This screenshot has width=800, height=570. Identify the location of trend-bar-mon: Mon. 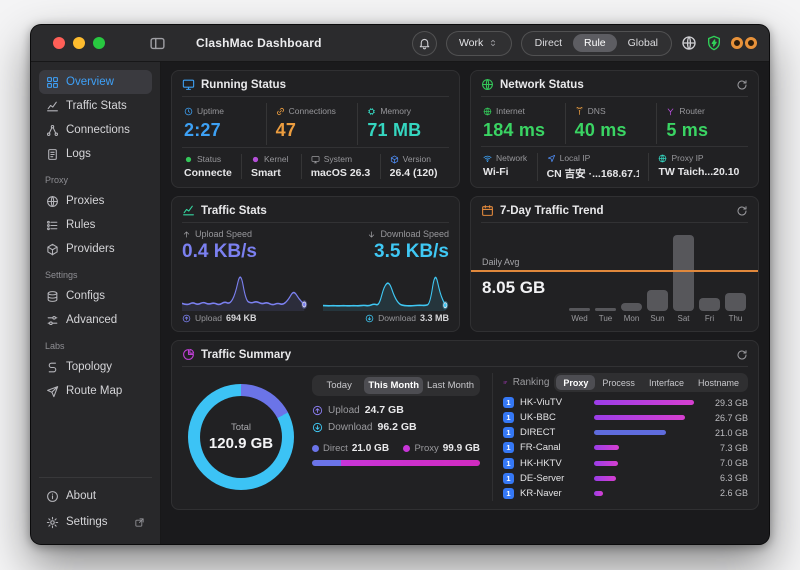
(631, 313).